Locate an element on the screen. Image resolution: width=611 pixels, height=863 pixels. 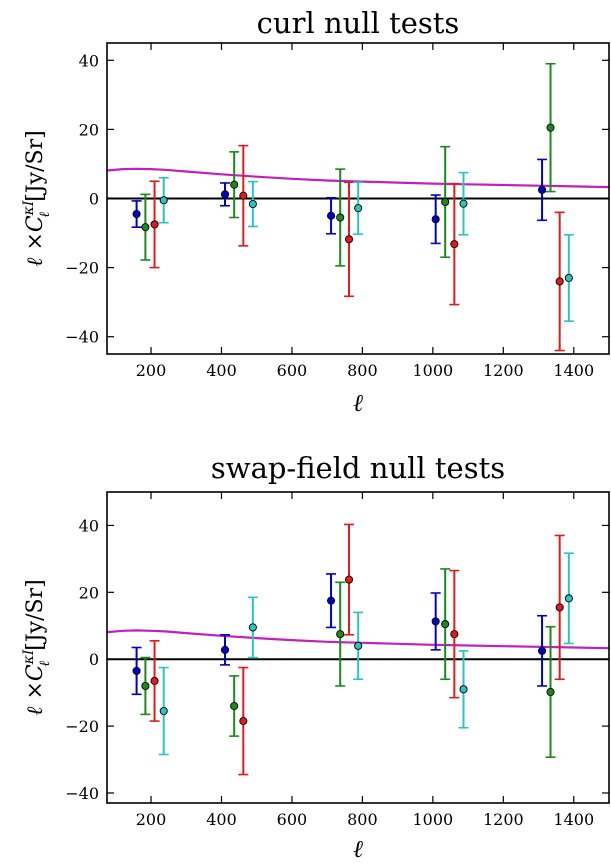
chart-title: swap-field null tests is located at coordinates (358, 468).